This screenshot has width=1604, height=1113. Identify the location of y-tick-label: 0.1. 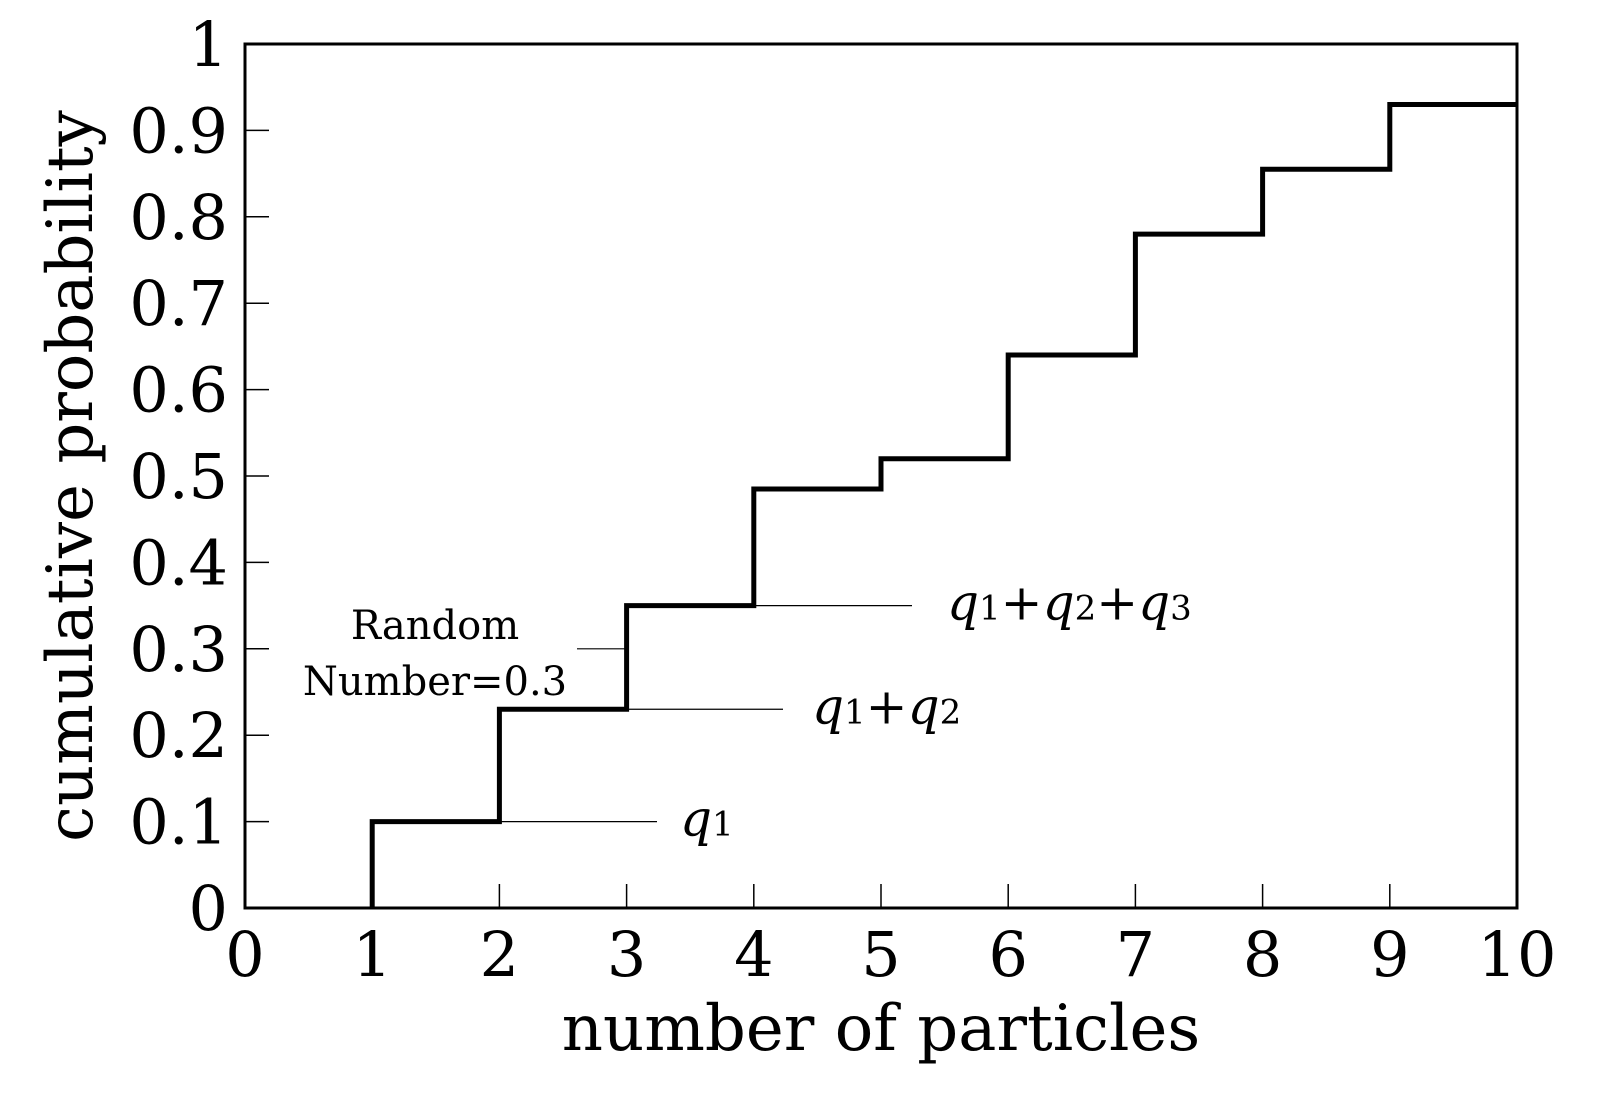
(178, 822).